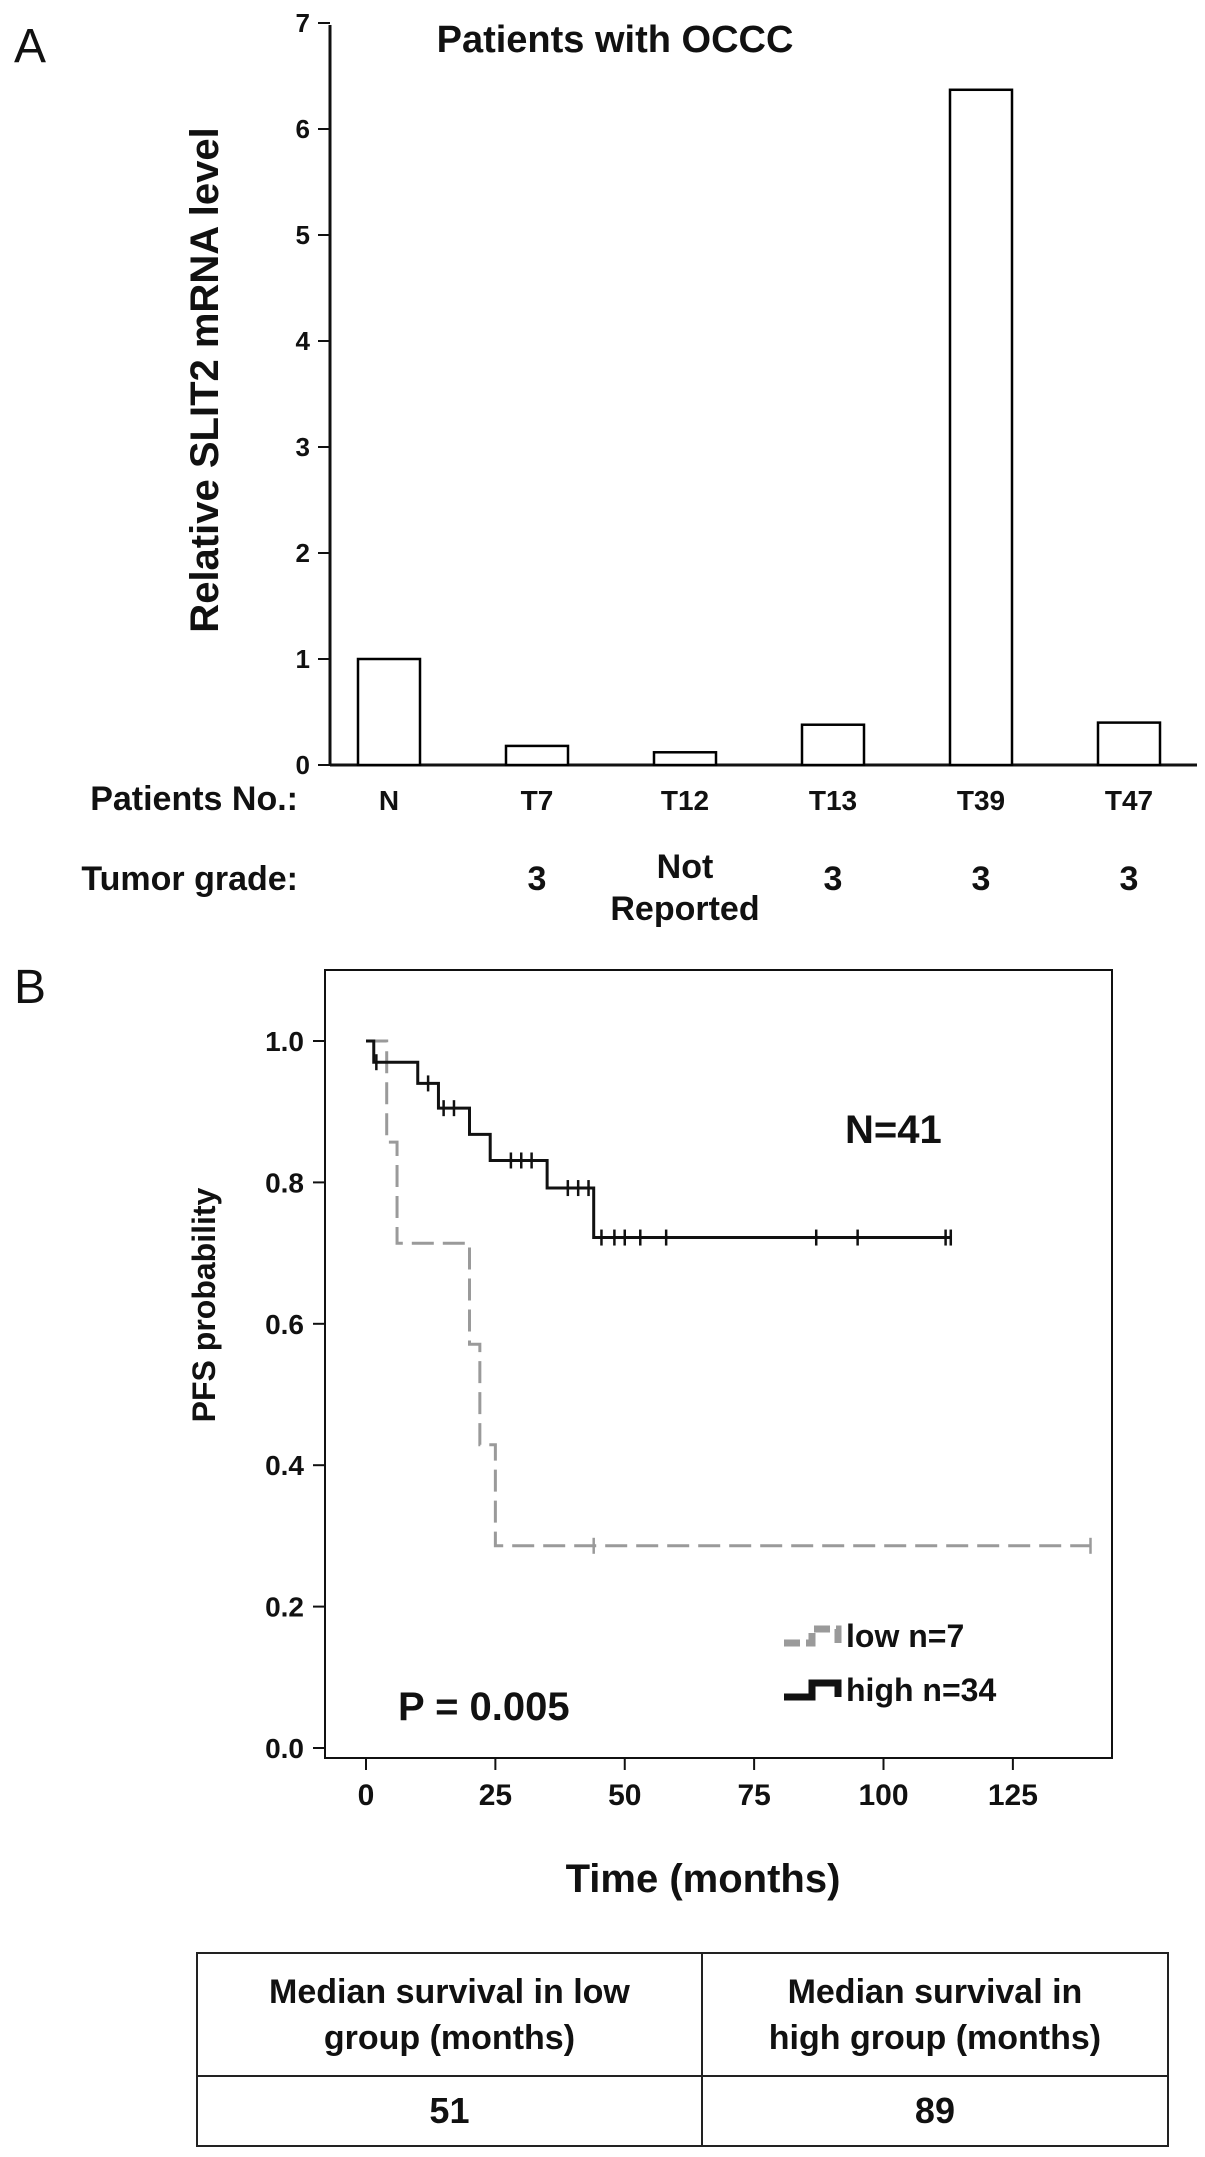 This screenshot has height=2157, width=1205. What do you see at coordinates (893, 1130) in the screenshot?
I see `n-total-annotation: N=41` at bounding box center [893, 1130].